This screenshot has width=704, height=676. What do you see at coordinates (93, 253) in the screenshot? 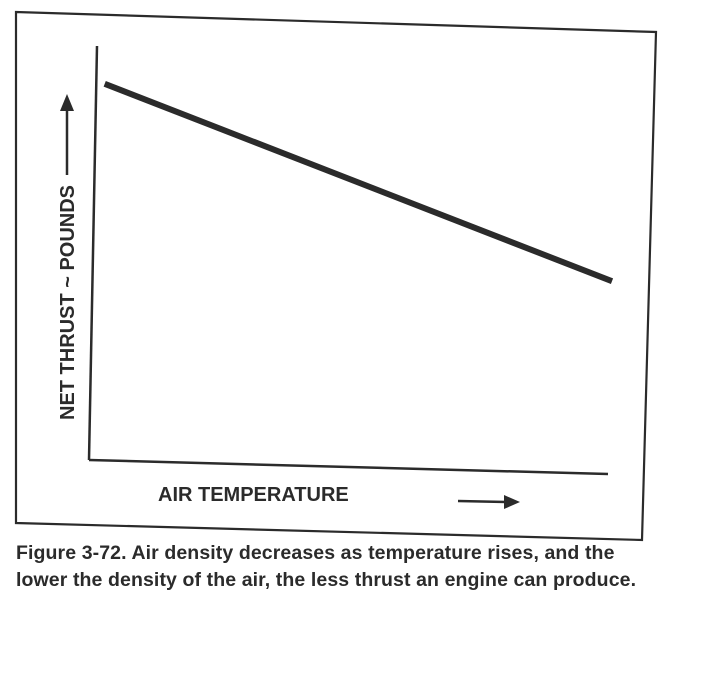
I see `y-axis` at bounding box center [93, 253].